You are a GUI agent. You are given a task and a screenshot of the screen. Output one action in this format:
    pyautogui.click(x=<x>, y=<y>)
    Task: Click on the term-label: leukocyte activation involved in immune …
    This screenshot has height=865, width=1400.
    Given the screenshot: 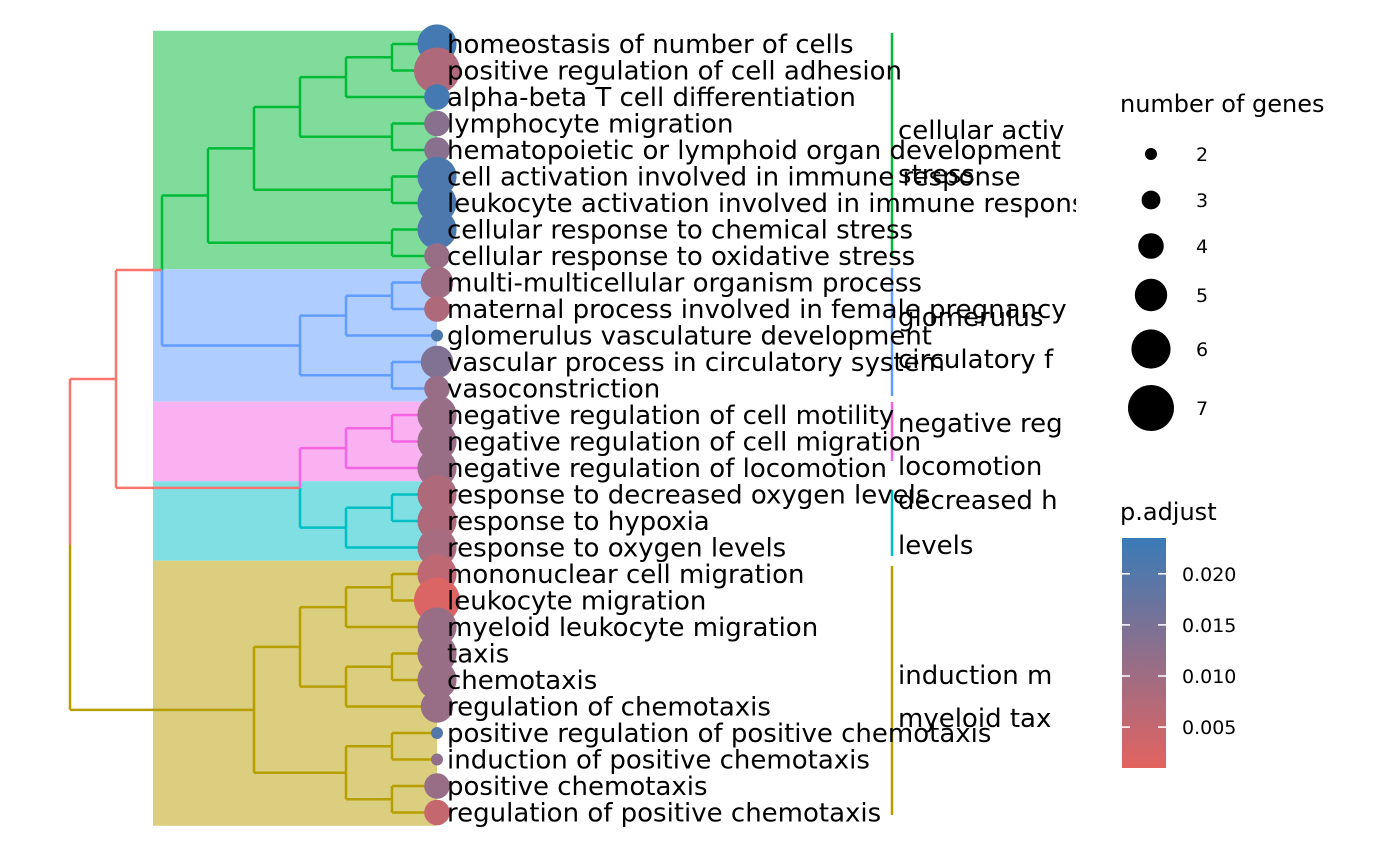 What is the action you would take?
    pyautogui.click(x=774, y=204)
    